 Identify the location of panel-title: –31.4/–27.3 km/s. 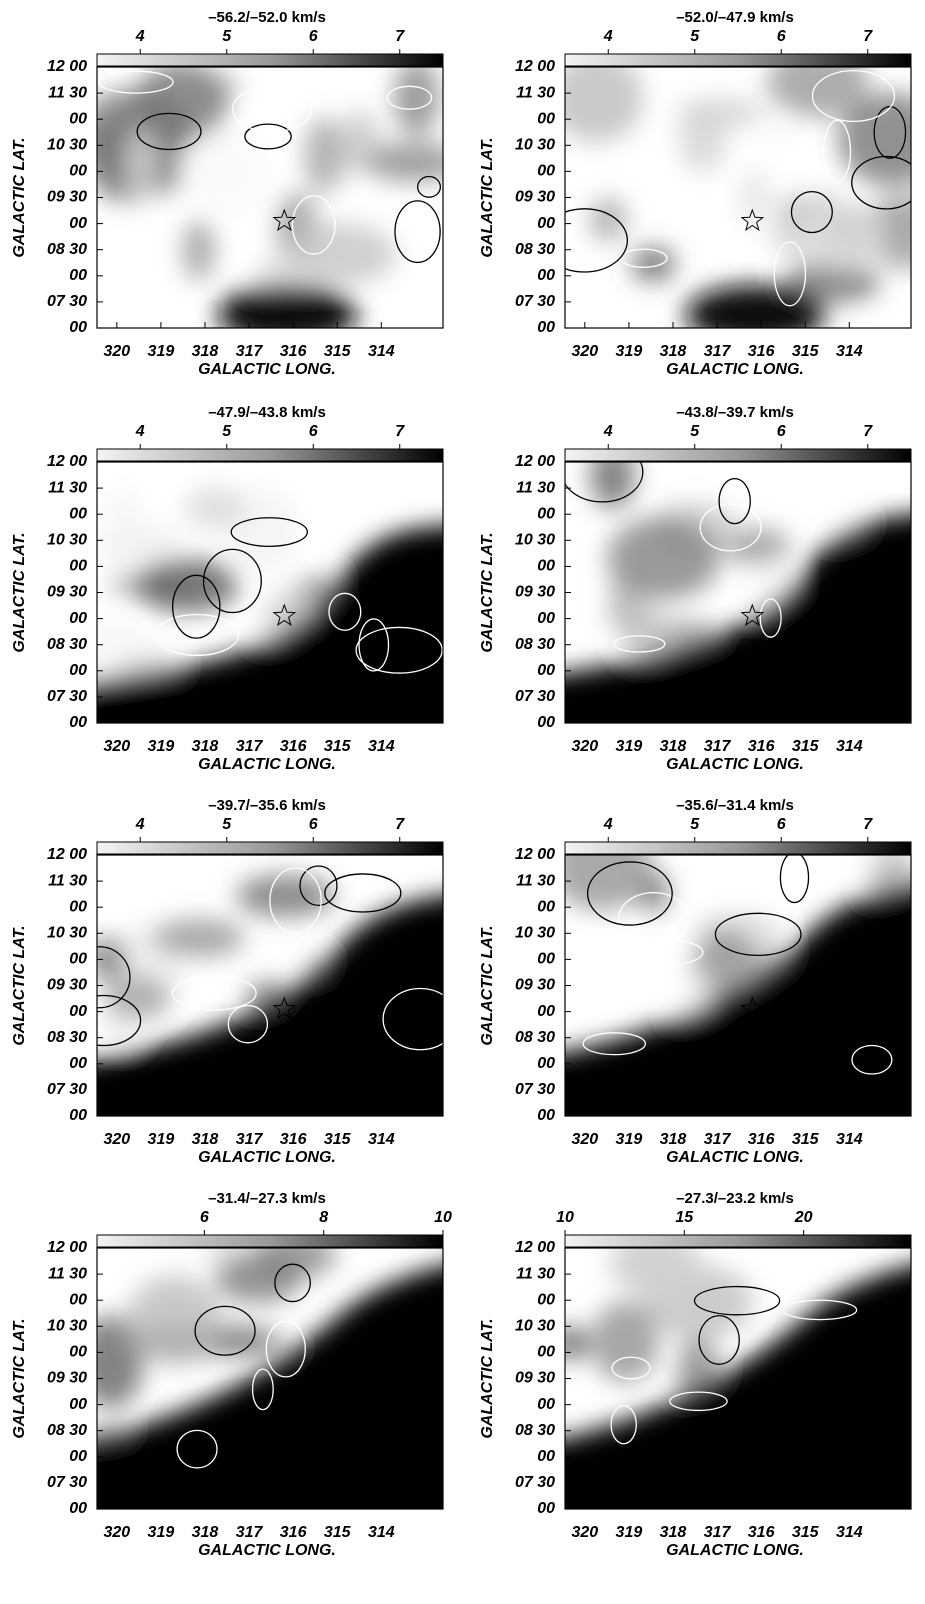
(267, 1198).